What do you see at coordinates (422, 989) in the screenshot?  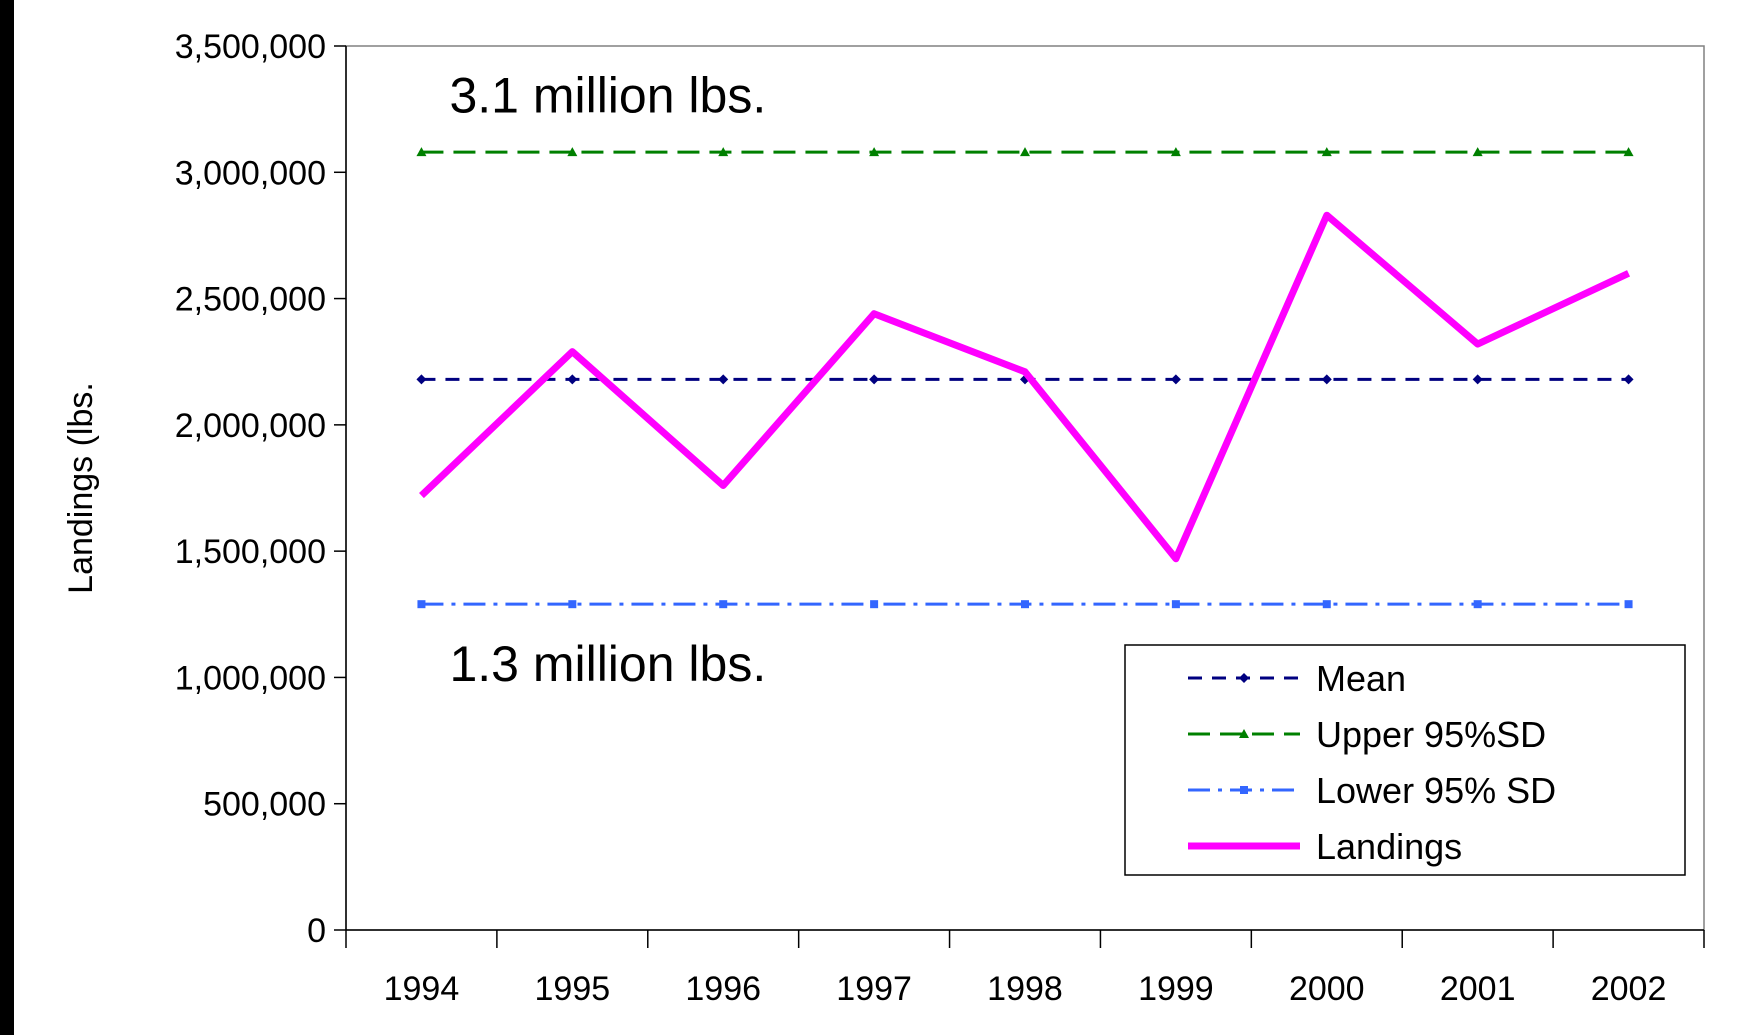 I see `x-tick-label: 1994` at bounding box center [422, 989].